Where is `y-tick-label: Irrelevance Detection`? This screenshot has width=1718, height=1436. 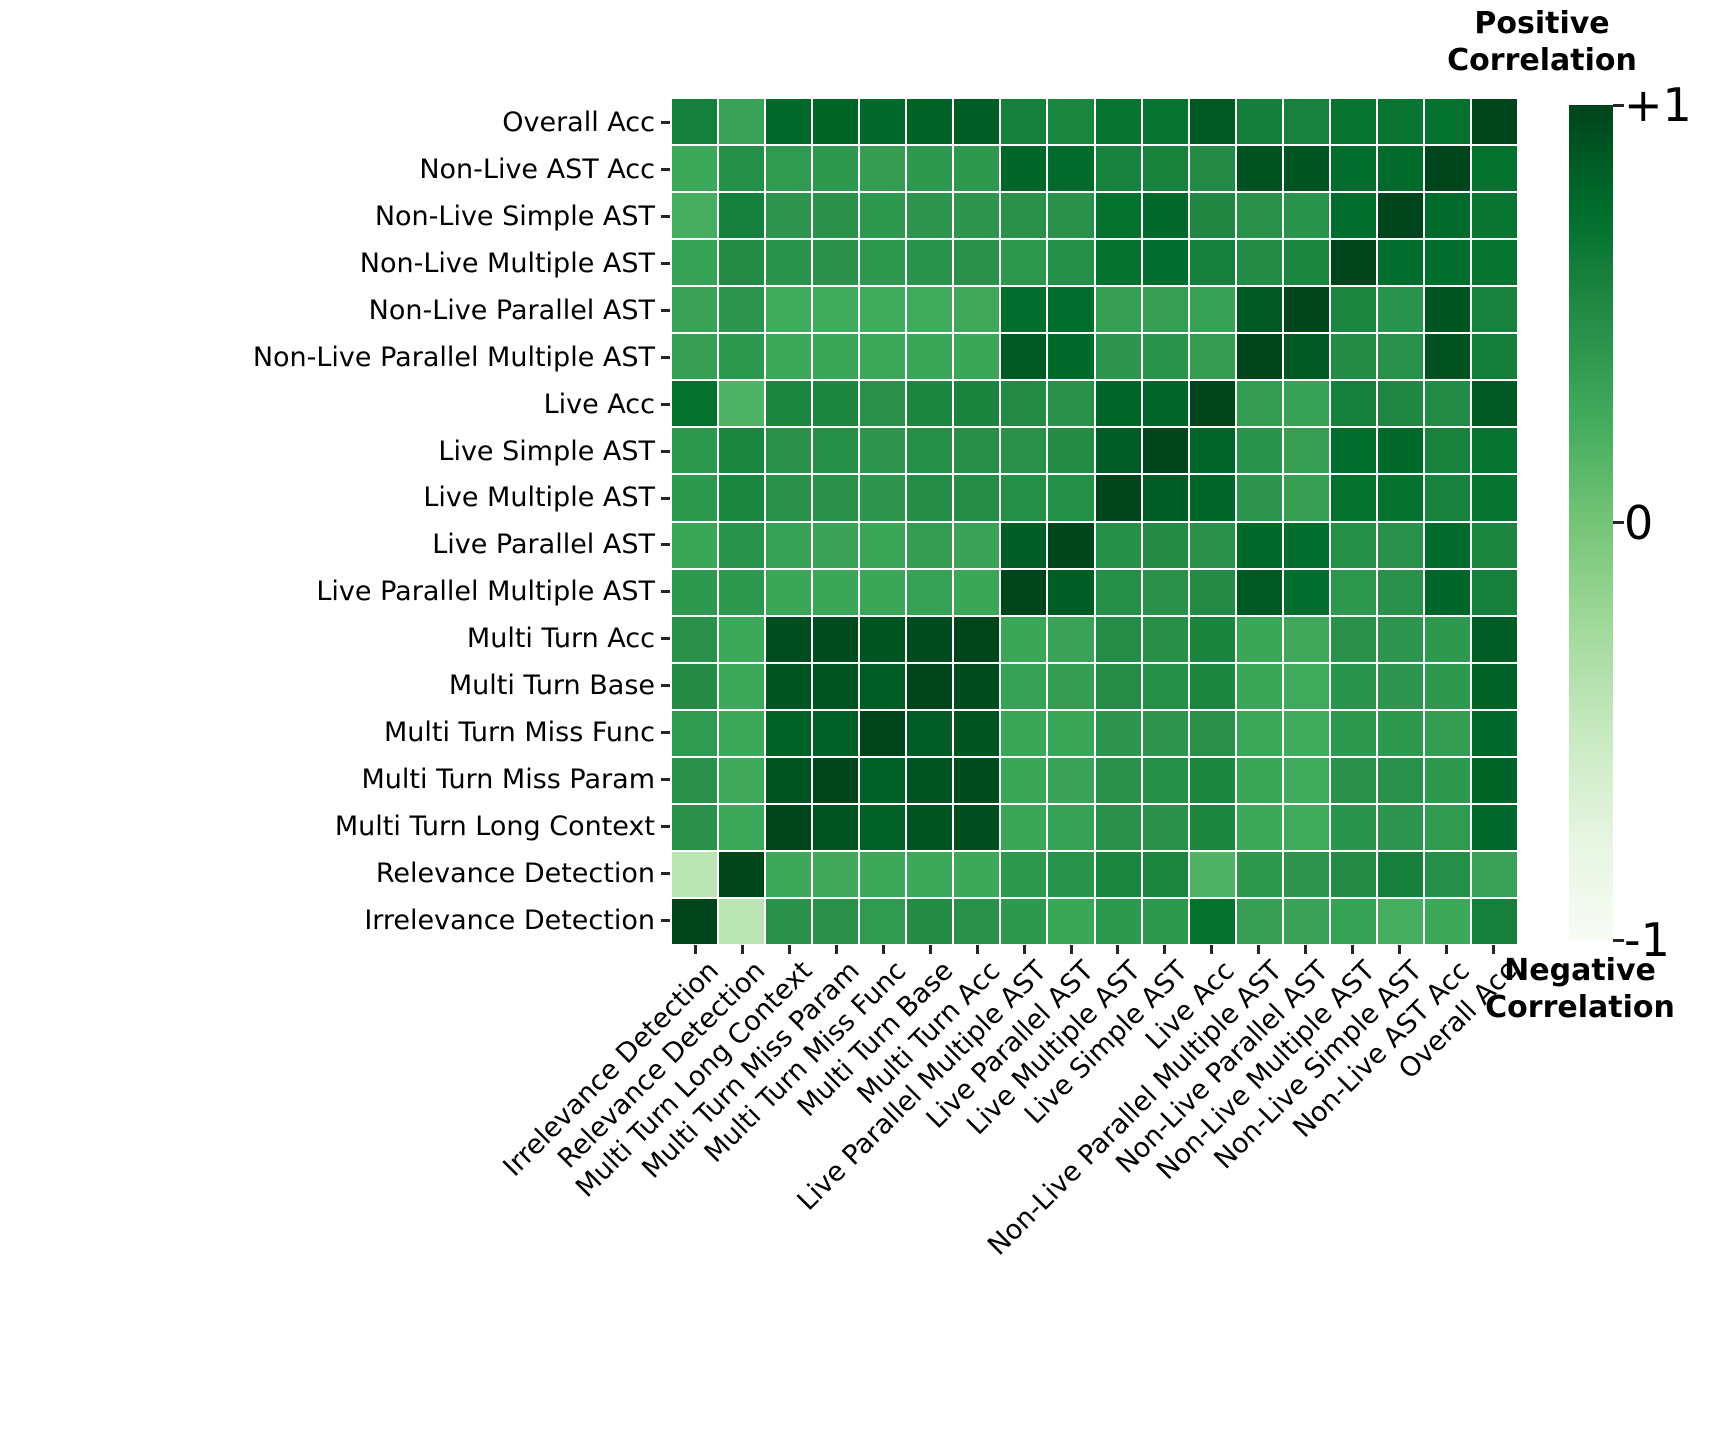
y-tick-label: Irrelevance Detection is located at coordinates (509, 920).